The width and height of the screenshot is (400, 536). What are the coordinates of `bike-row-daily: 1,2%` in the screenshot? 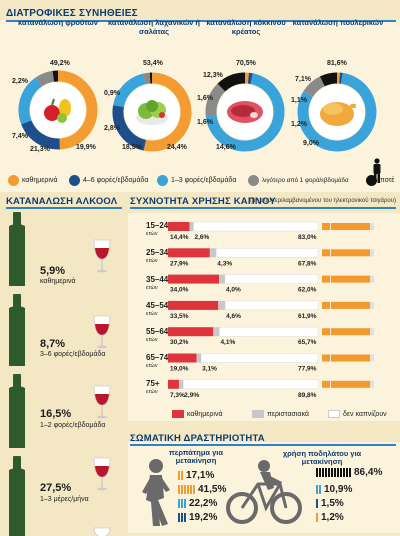 It's located at (330, 517).